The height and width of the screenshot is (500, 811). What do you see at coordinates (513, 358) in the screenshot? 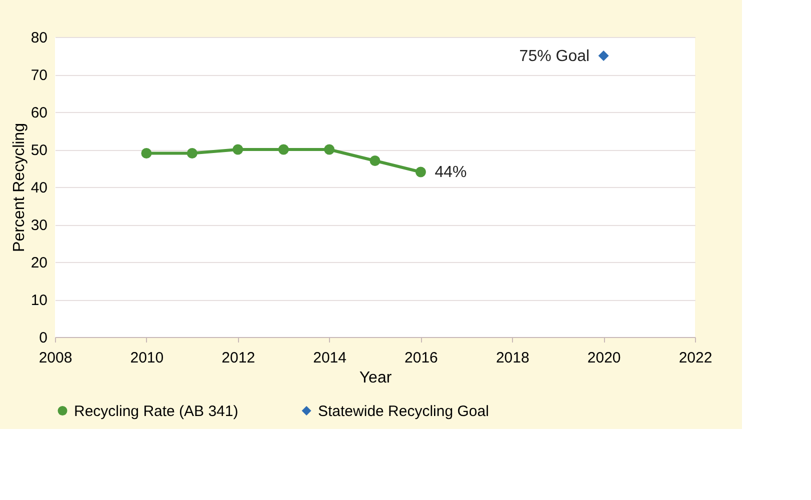
I see `x-tick-label: 2018` at bounding box center [513, 358].